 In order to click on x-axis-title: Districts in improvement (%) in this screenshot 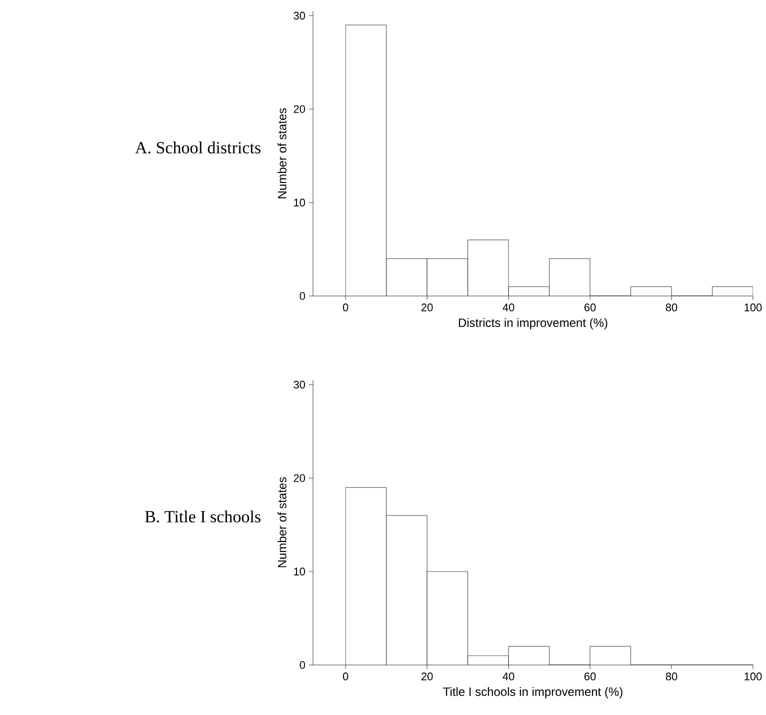, I will do `click(533, 324)`.